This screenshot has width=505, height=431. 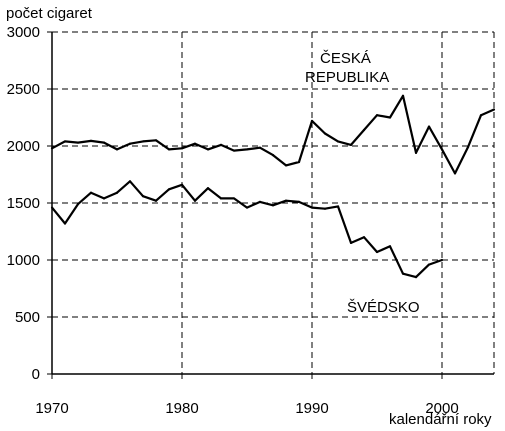 What do you see at coordinates (51, 408) in the screenshot?
I see `x-tick-label: 1970` at bounding box center [51, 408].